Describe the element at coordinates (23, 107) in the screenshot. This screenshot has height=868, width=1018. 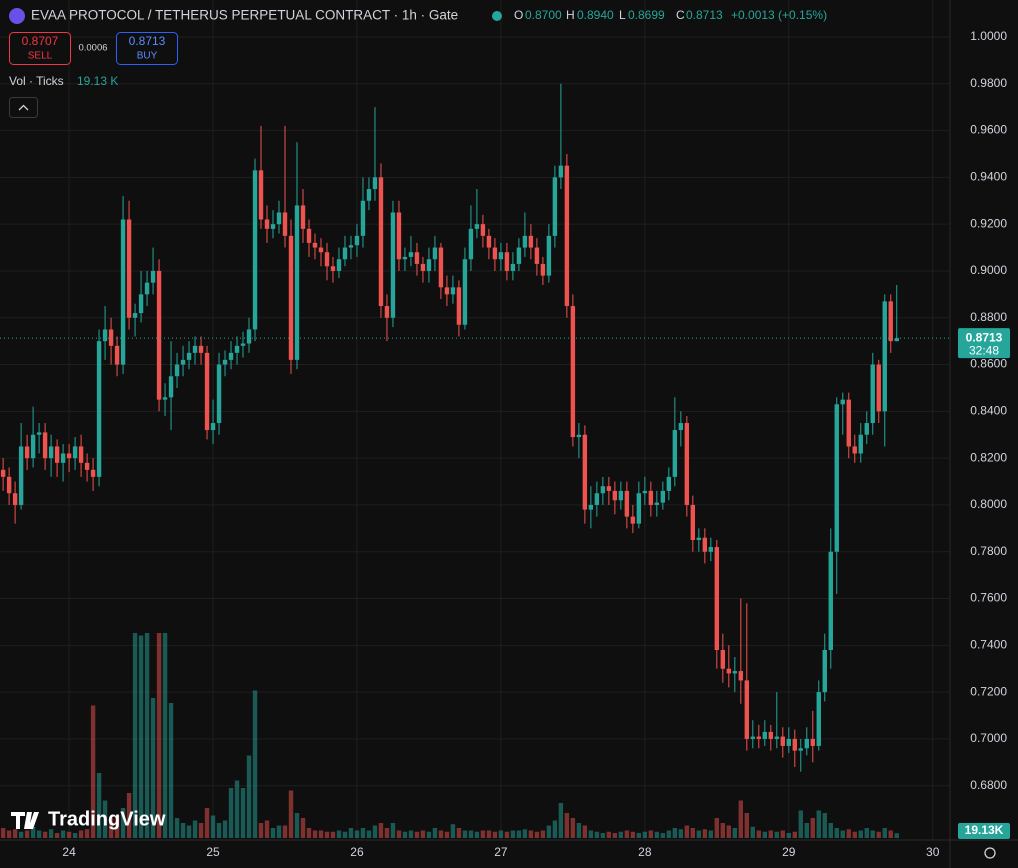
I see `collapse-button` at that location.